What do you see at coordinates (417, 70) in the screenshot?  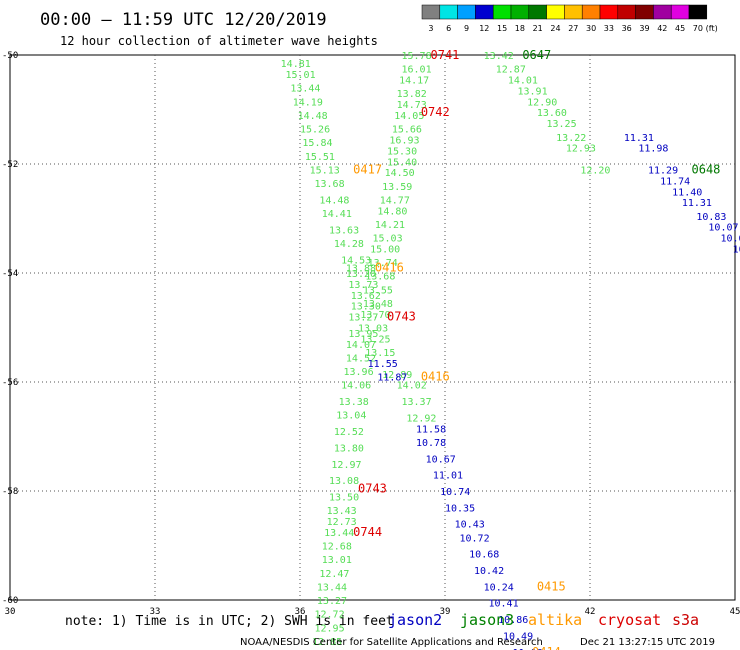 I see `wave-height-label: 16.01` at bounding box center [417, 70].